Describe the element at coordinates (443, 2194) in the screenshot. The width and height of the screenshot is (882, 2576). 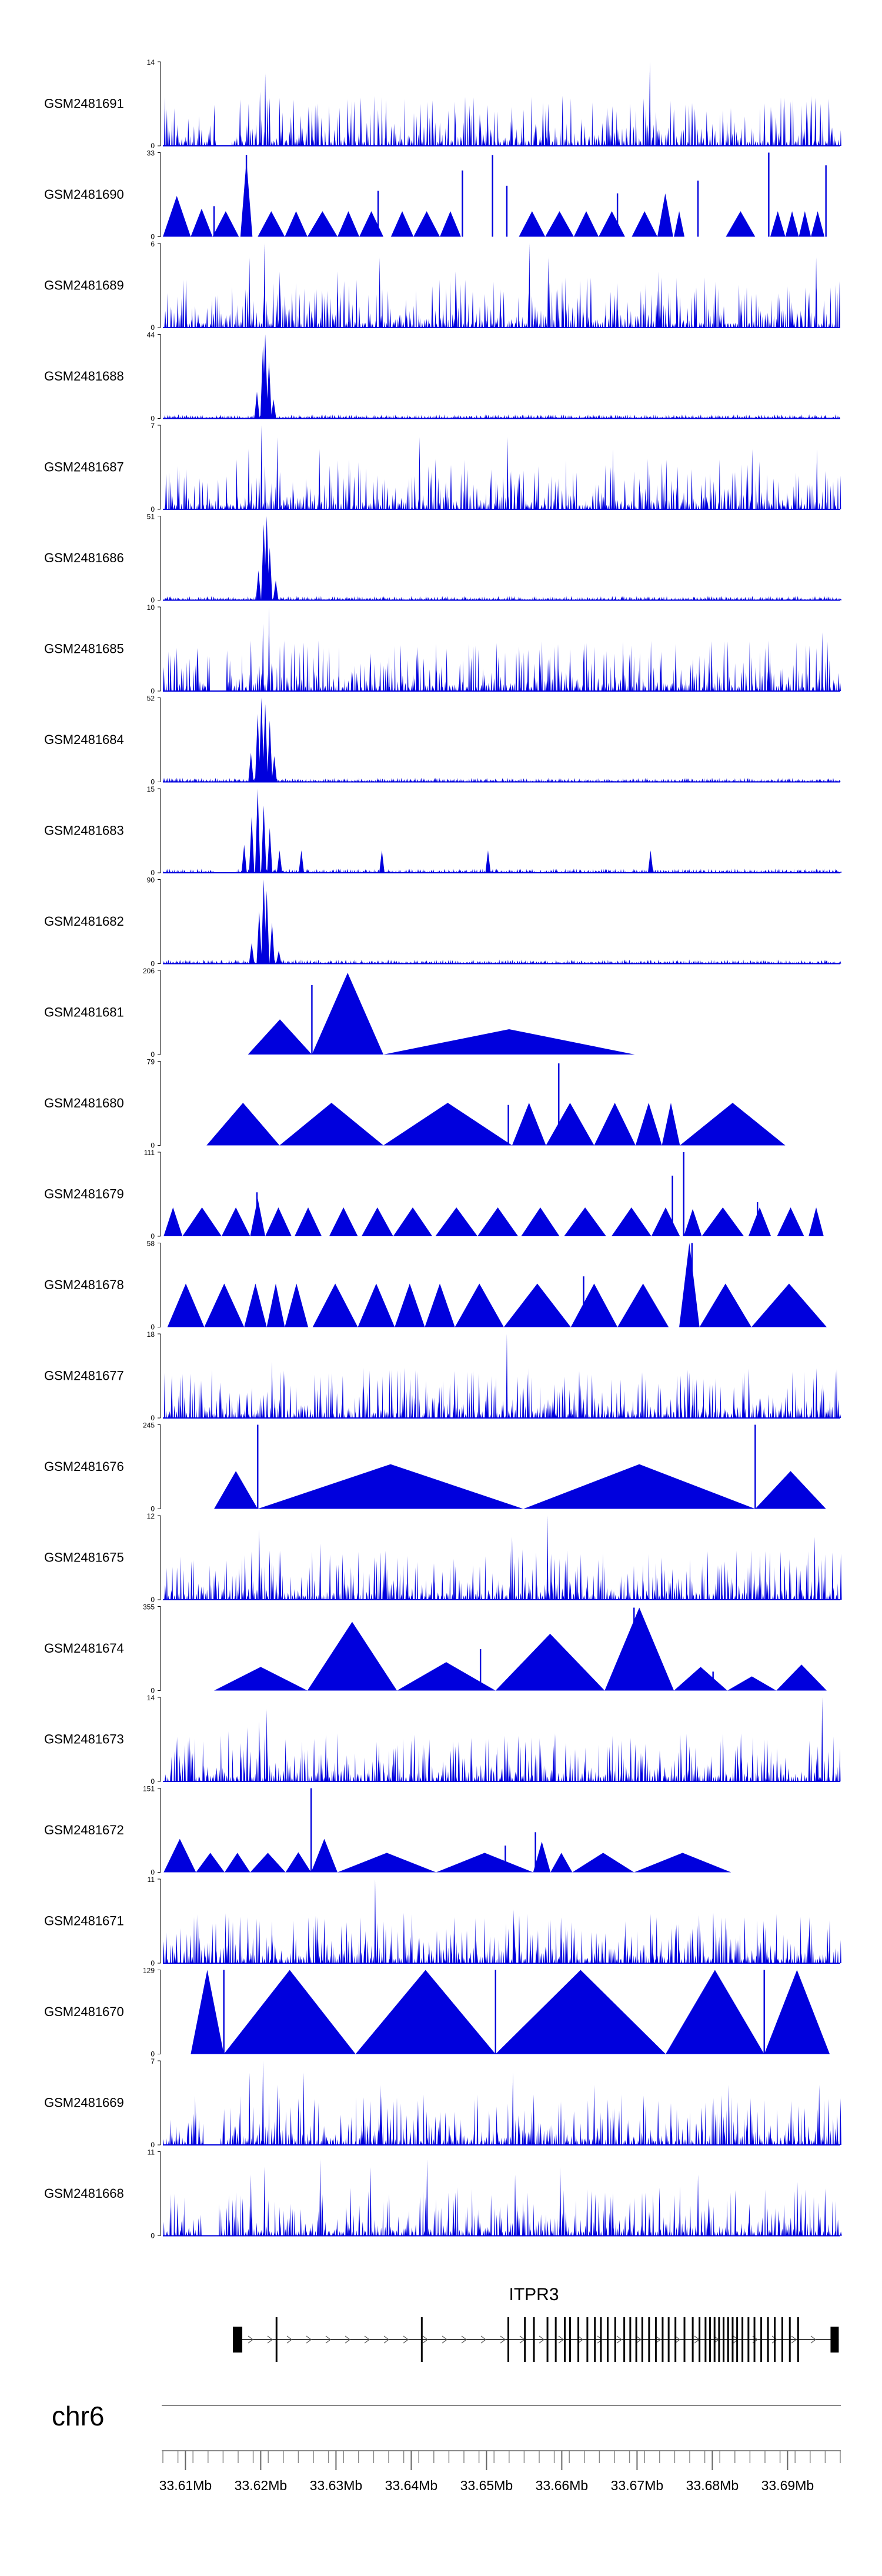
I see `track-GSM2481668: GSM2481668 11 0` at that location.